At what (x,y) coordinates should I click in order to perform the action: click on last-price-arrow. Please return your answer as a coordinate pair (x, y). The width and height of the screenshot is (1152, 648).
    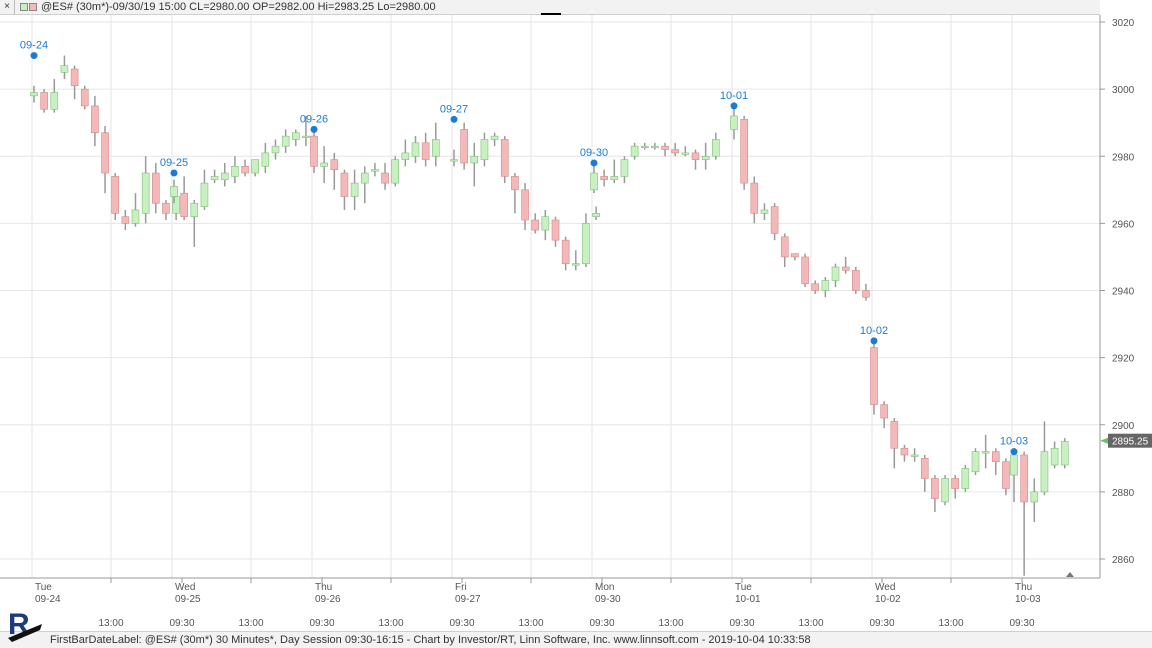
    Looking at the image, I should click on (1104, 440).